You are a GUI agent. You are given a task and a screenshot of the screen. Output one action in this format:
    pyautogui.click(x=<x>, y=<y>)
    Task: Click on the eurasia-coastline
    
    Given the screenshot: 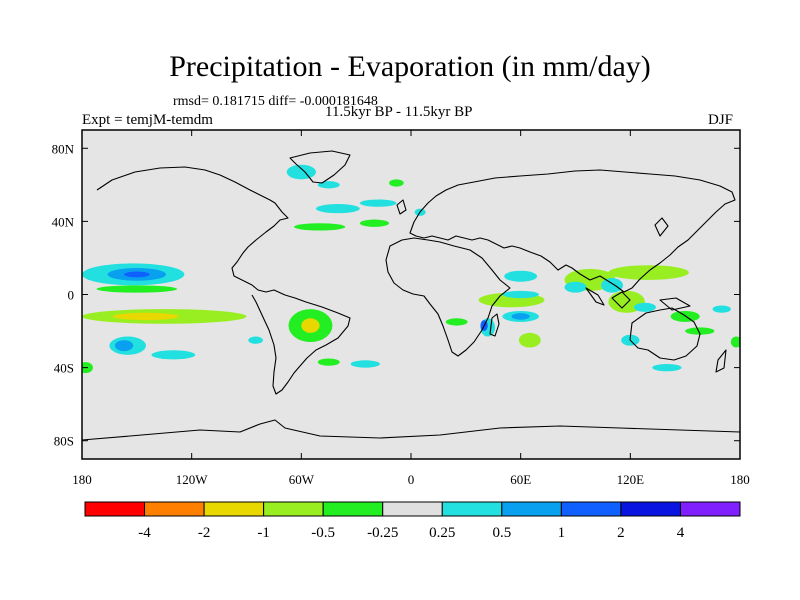 What is the action you would take?
    pyautogui.click(x=572, y=231)
    